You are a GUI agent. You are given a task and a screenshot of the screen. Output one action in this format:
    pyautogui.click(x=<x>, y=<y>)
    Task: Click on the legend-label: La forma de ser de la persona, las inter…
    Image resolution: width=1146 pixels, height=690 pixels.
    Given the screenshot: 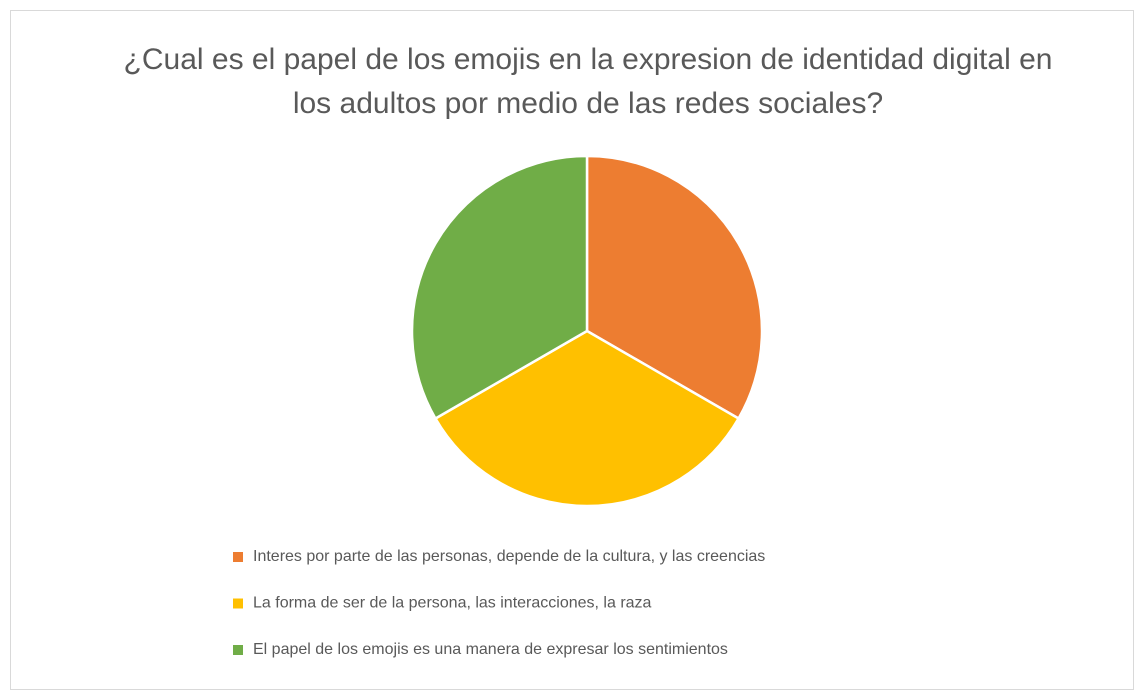 What is the action you would take?
    pyautogui.click(x=452, y=603)
    